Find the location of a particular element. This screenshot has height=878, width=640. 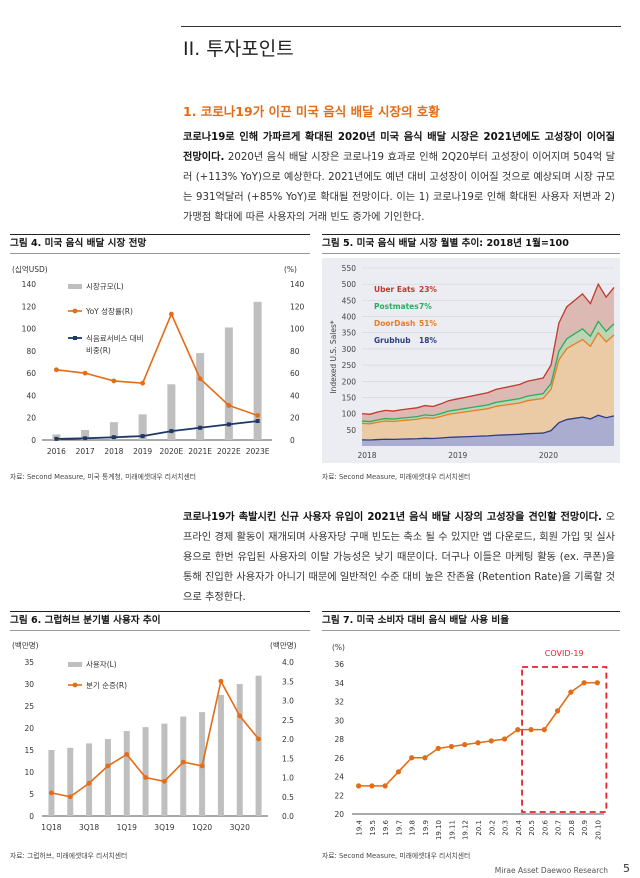

fig4-y2tick-label: 60 is located at coordinates (295, 373).